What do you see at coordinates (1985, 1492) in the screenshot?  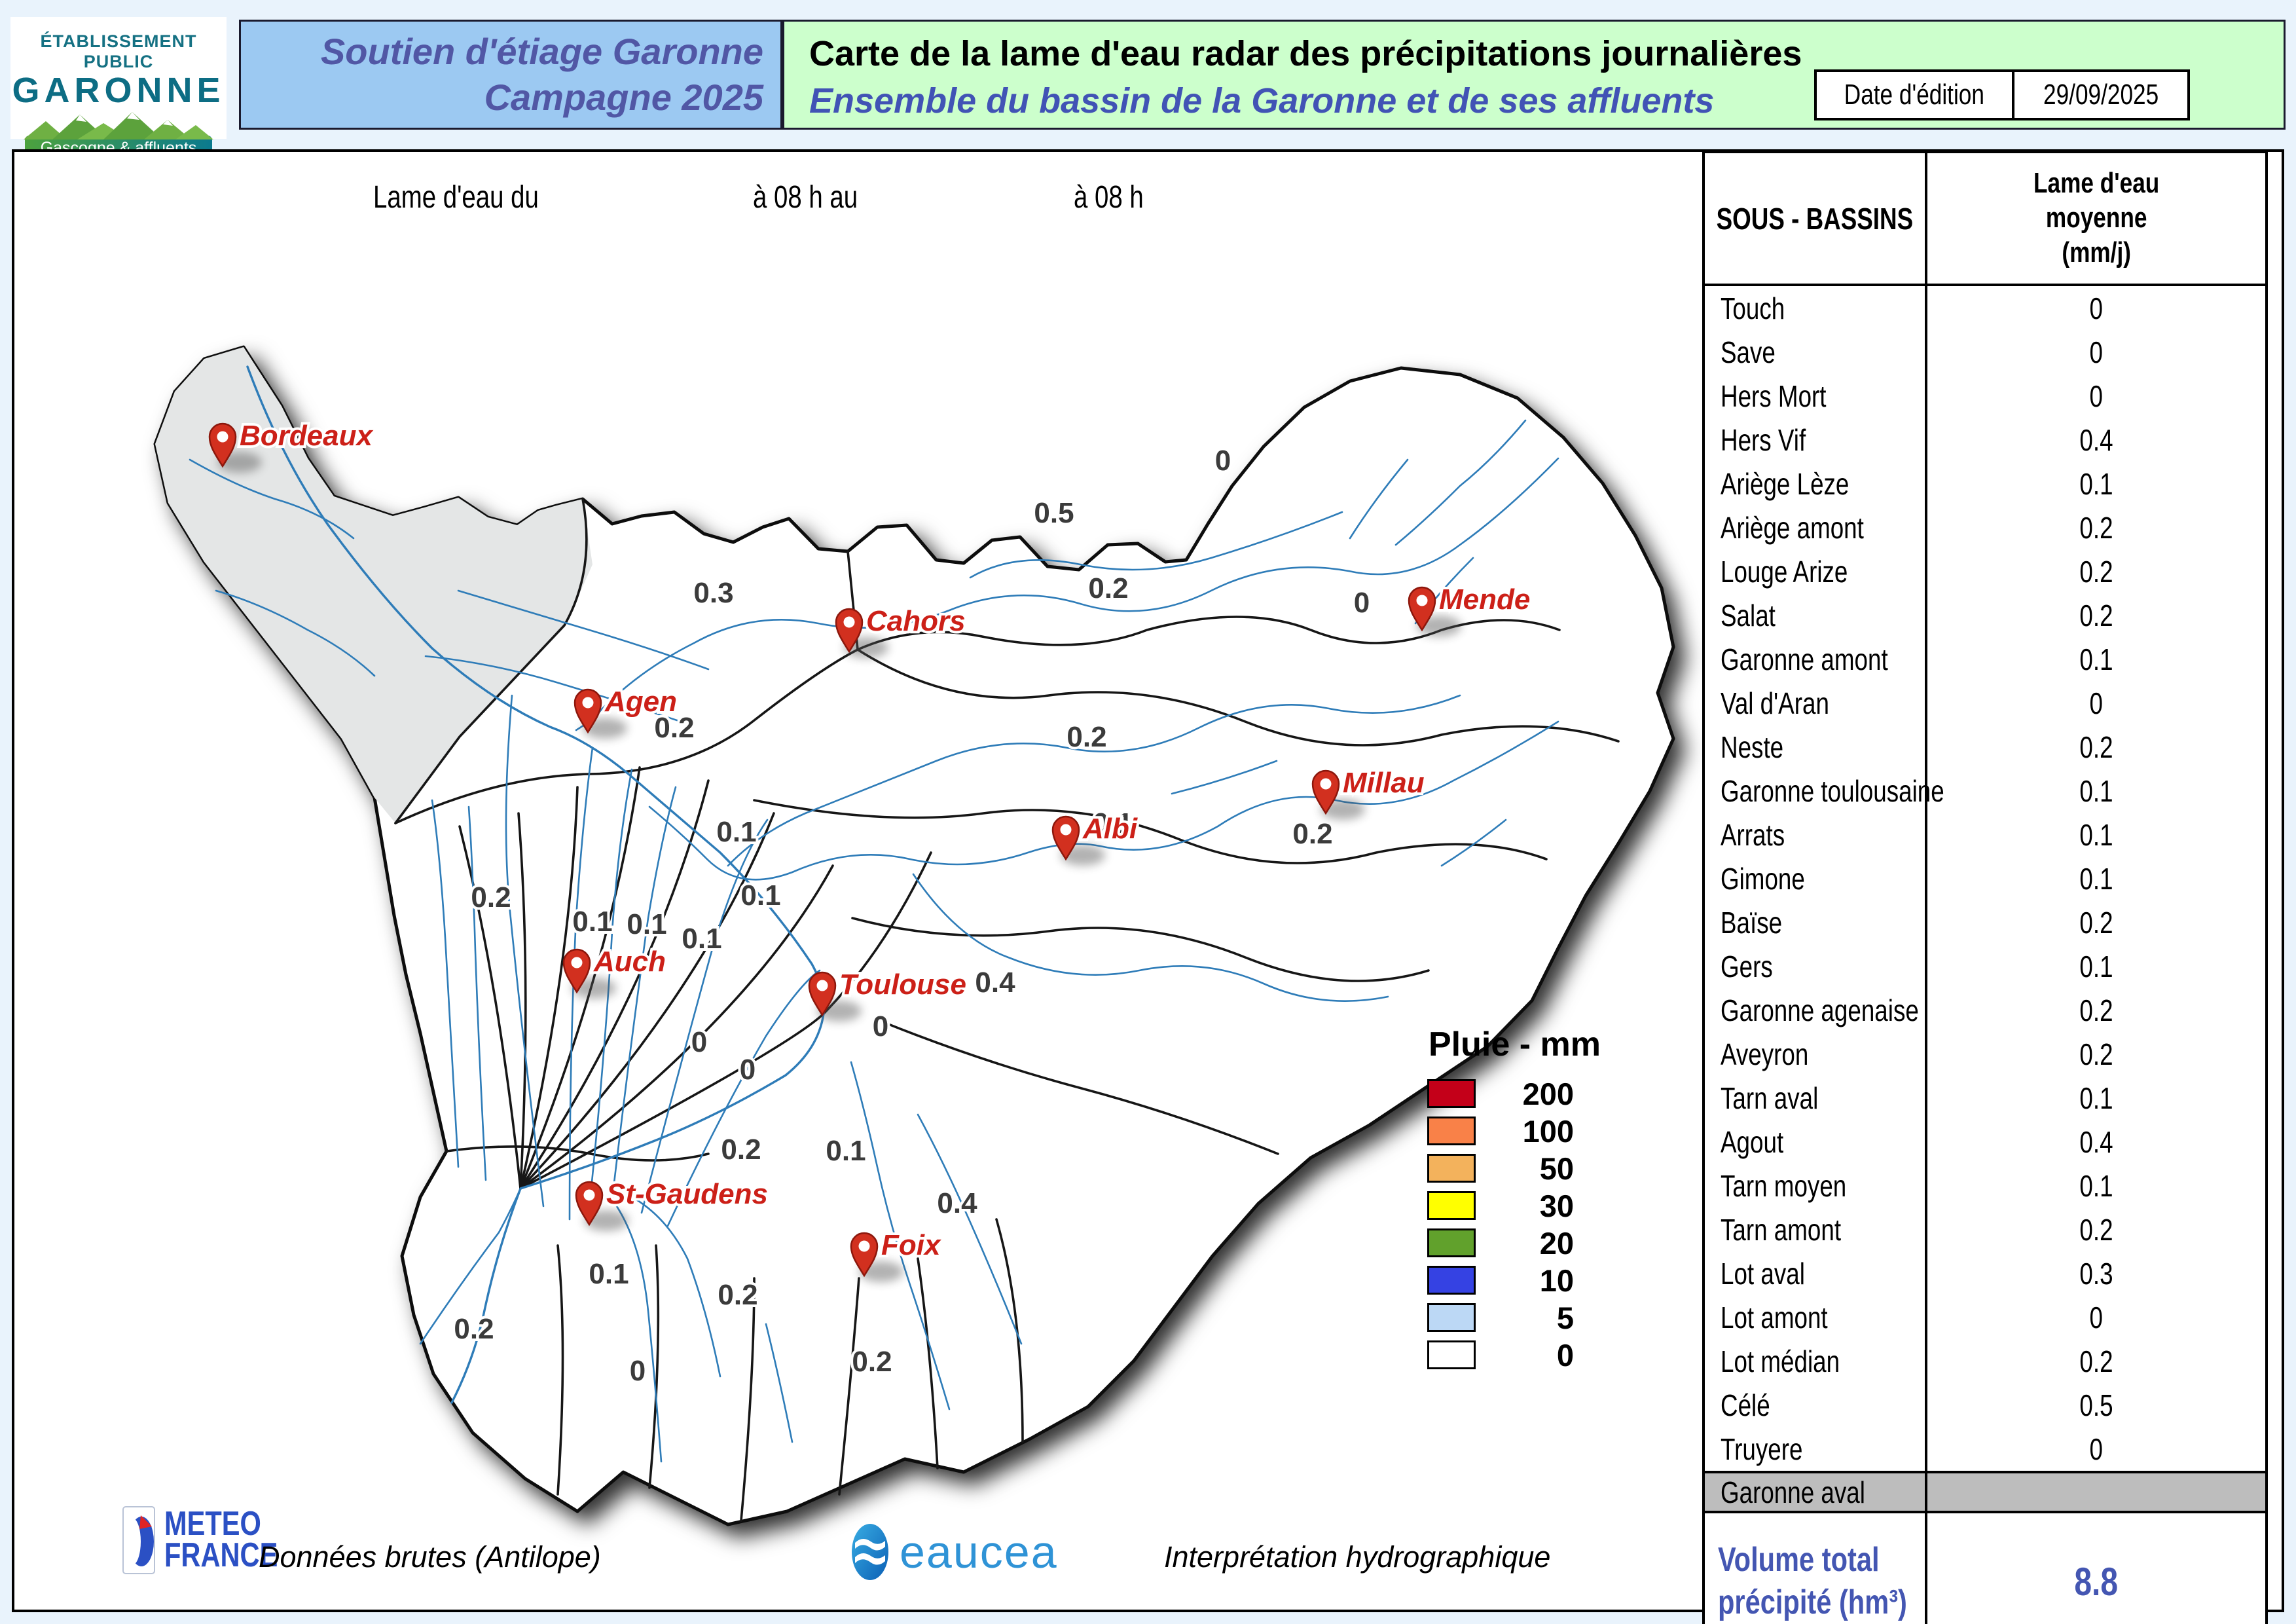 I see `garonne-aval-row: Garonne aval` at bounding box center [1985, 1492].